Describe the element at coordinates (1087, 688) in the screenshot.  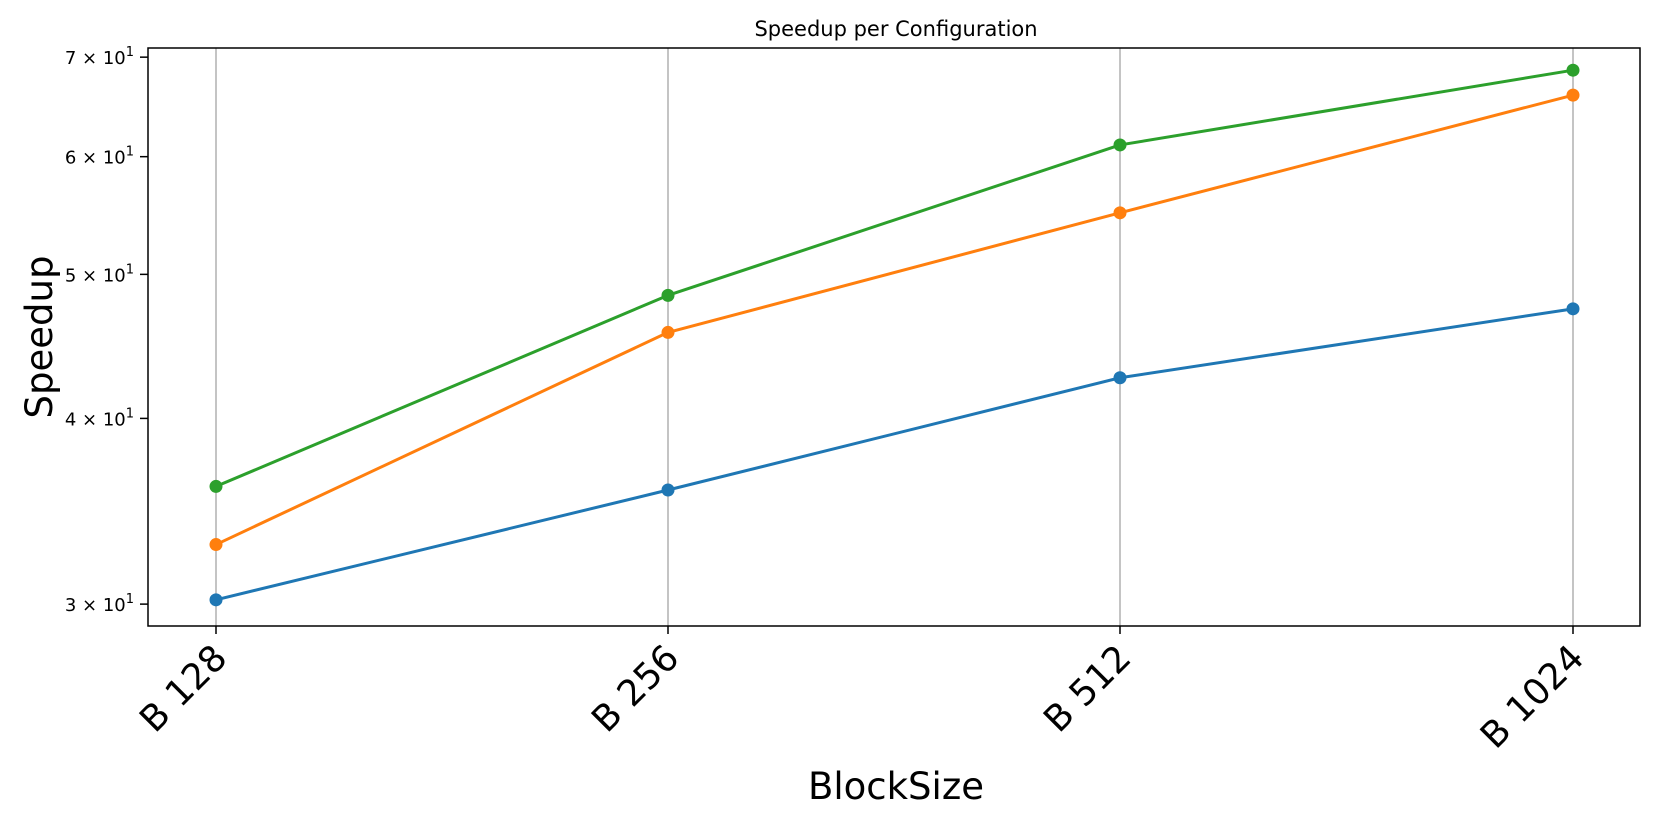
I see `x-tick-label: B 512` at that location.